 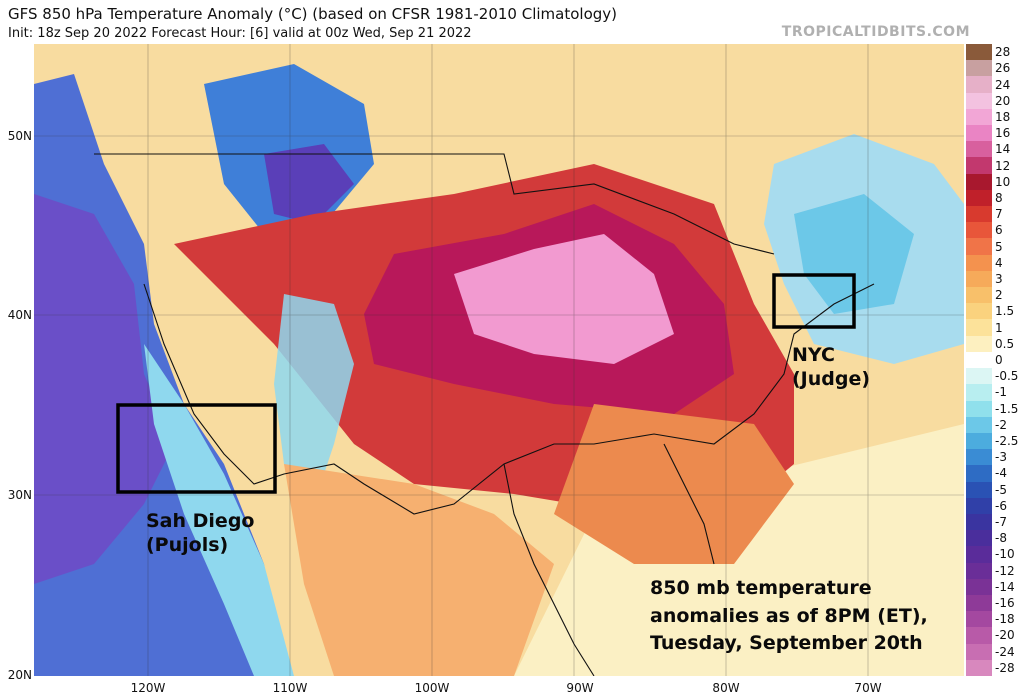 What do you see at coordinates (813, 355) in the screenshot?
I see `nyc-annotation-line1: NYC` at bounding box center [813, 355].